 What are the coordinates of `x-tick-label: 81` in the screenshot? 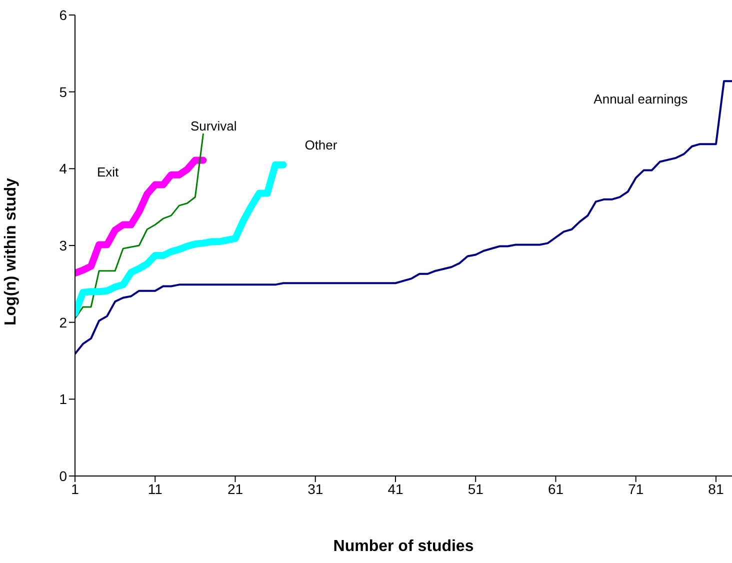 It's located at (716, 488).